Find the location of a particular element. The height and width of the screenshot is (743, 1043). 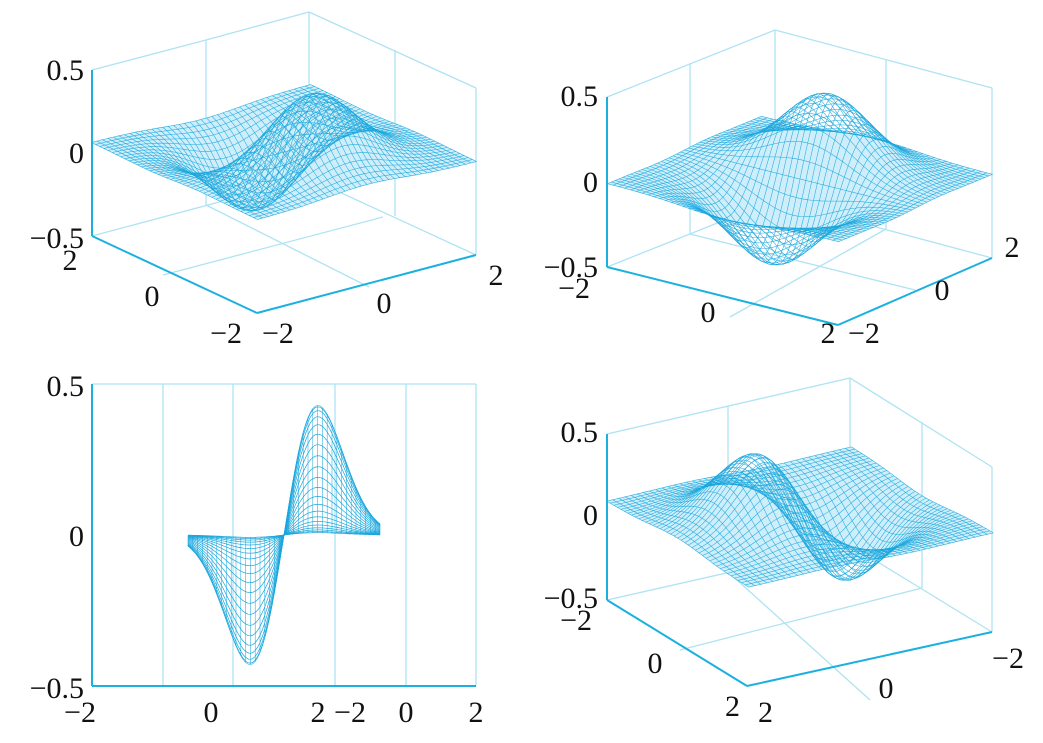

panel1-left-tick-a: 2 is located at coordinates (70, 260).